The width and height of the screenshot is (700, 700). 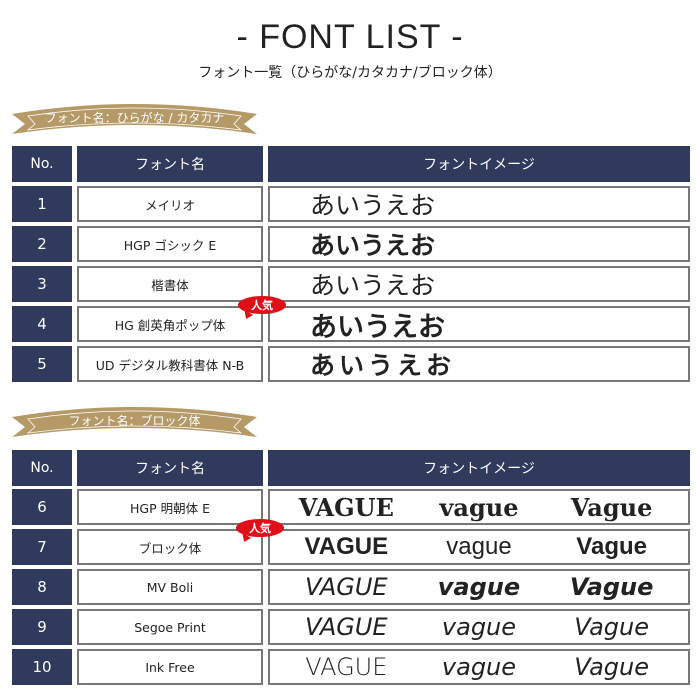 What do you see at coordinates (350, 73) in the screenshot?
I see `page-subtitle: フォント一覧（ひらがな/カタカナ/ブロック体）` at bounding box center [350, 73].